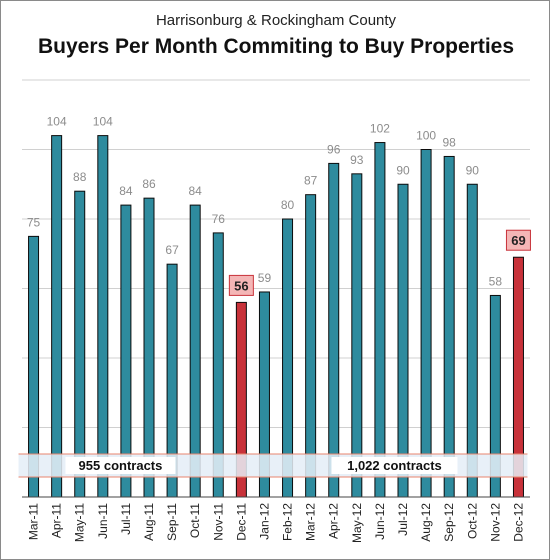  Describe the element at coordinates (149, 184) in the screenshot. I see `data-label: 86` at that location.